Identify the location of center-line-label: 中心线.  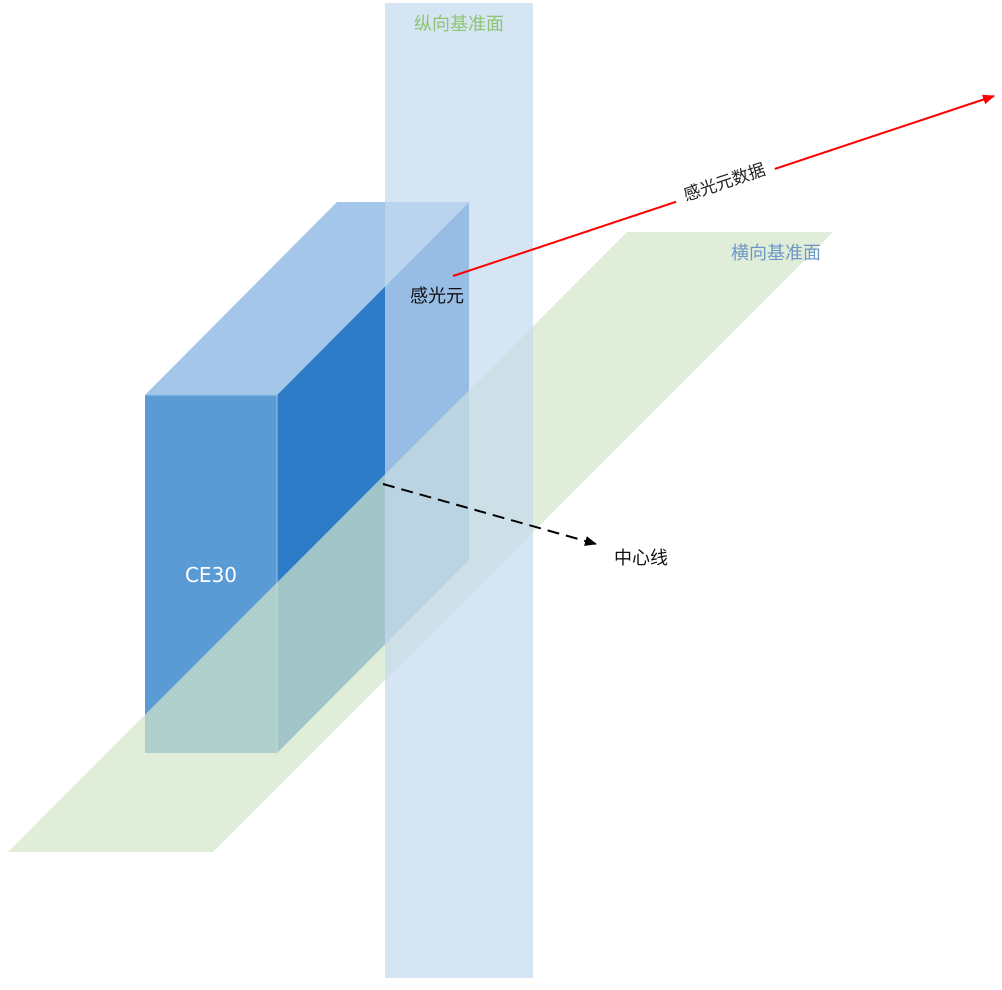
(641, 558).